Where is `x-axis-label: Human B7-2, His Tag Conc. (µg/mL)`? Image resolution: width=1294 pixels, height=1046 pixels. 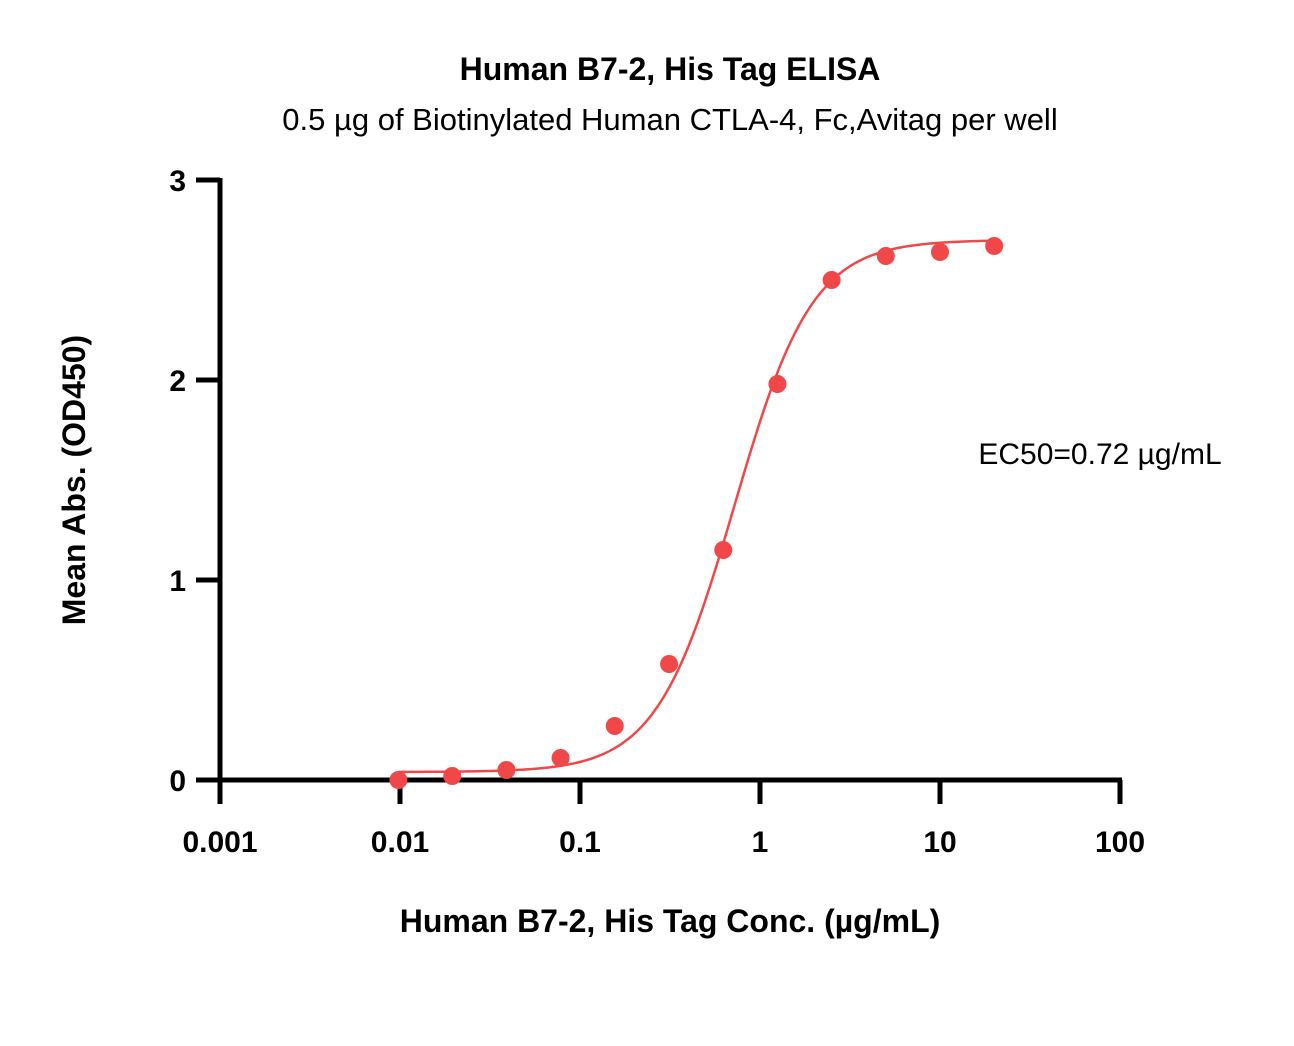 x-axis-label: Human B7-2, His Tag Conc. (µg/mL) is located at coordinates (670, 921).